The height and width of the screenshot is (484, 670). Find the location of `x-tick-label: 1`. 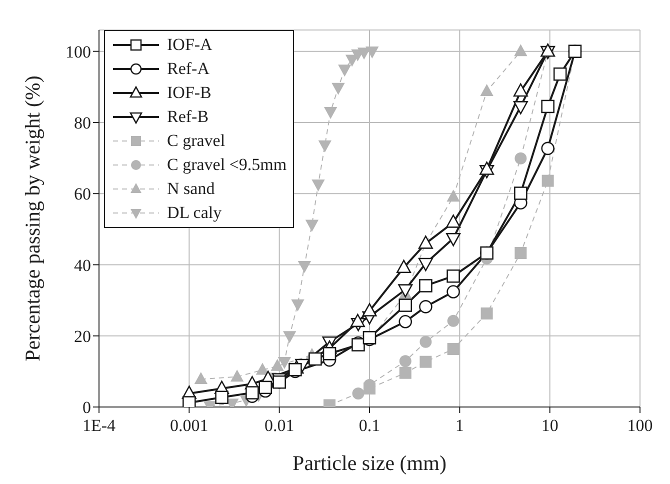

x-tick-label: 1 is located at coordinates (459, 426).